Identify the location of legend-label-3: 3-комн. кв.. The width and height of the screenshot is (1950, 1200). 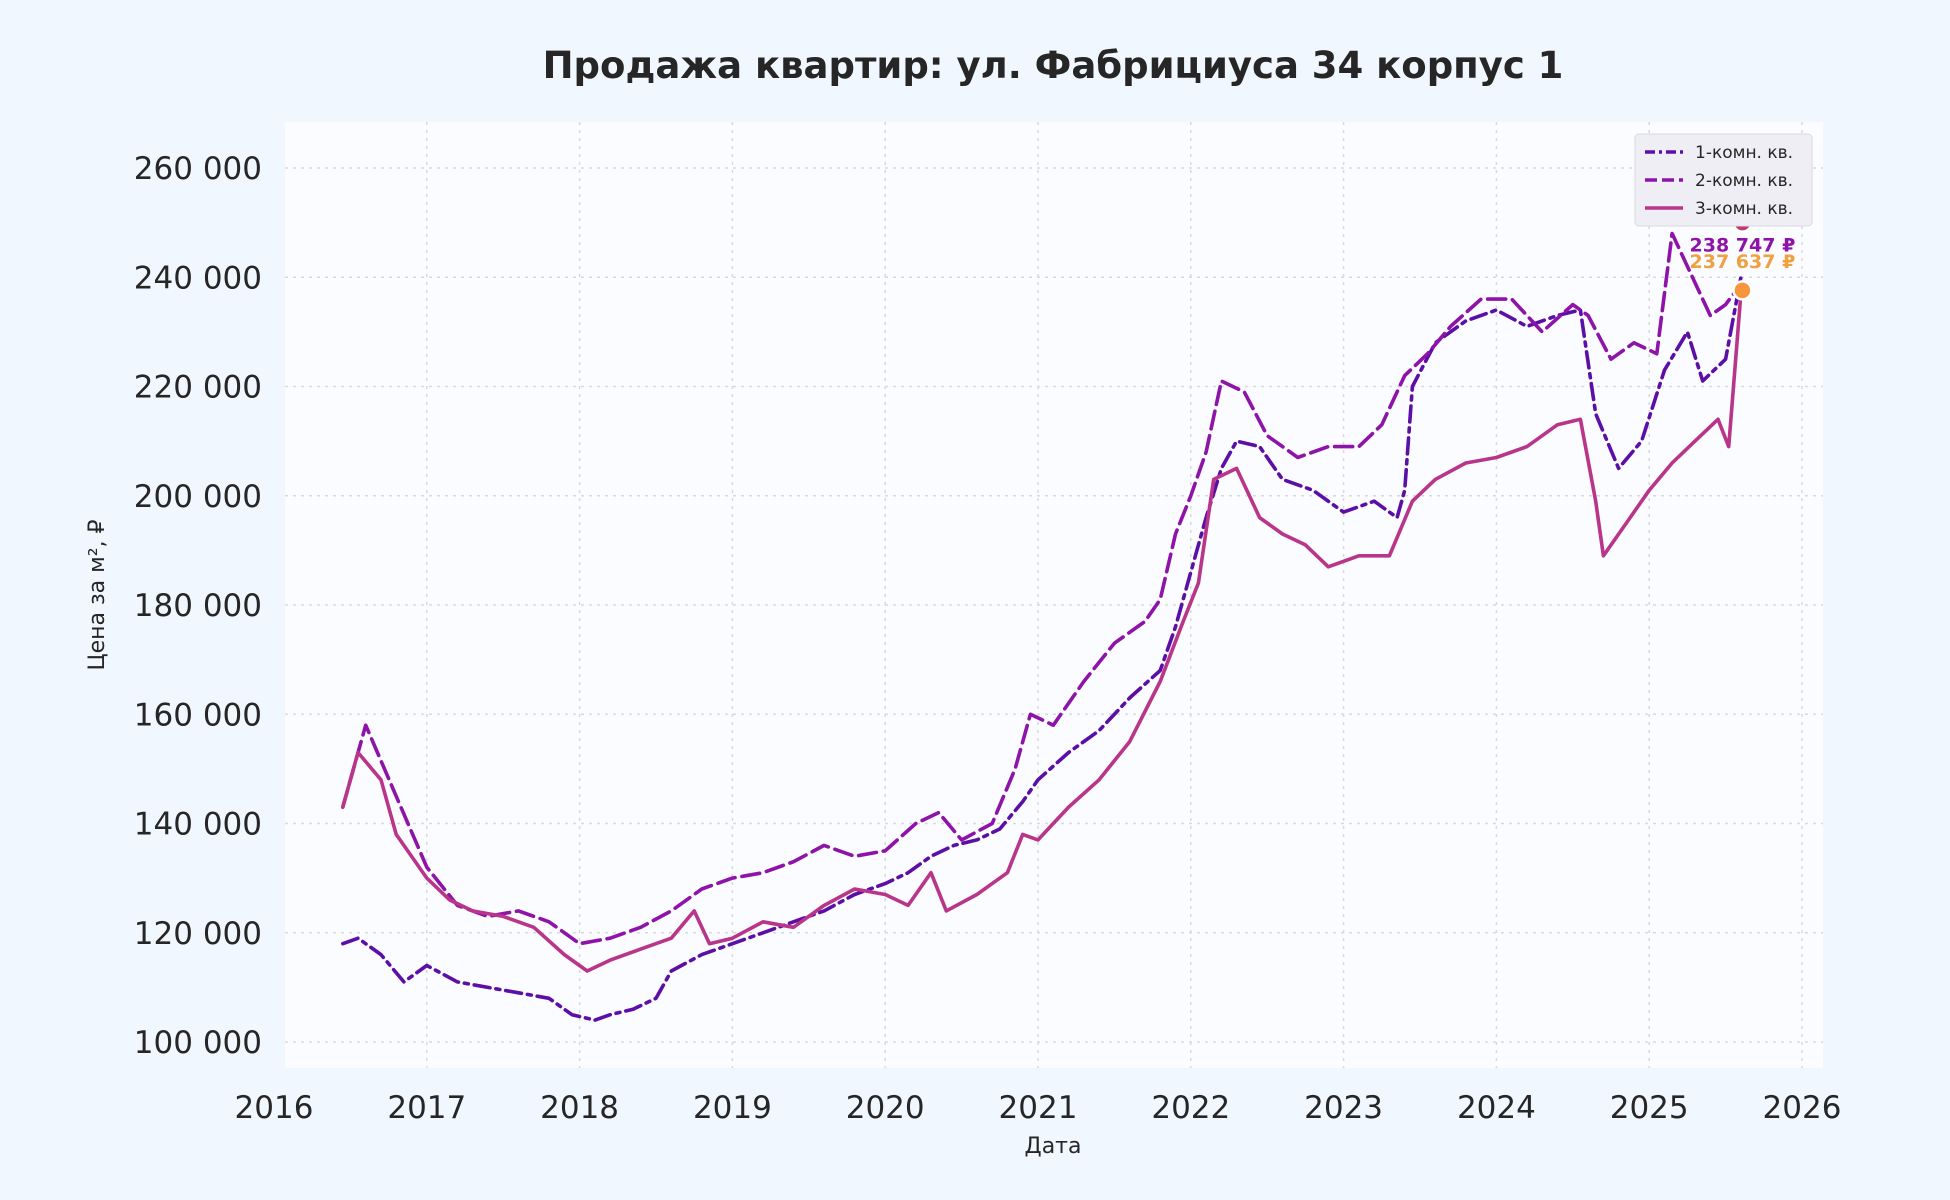
(1744, 209).